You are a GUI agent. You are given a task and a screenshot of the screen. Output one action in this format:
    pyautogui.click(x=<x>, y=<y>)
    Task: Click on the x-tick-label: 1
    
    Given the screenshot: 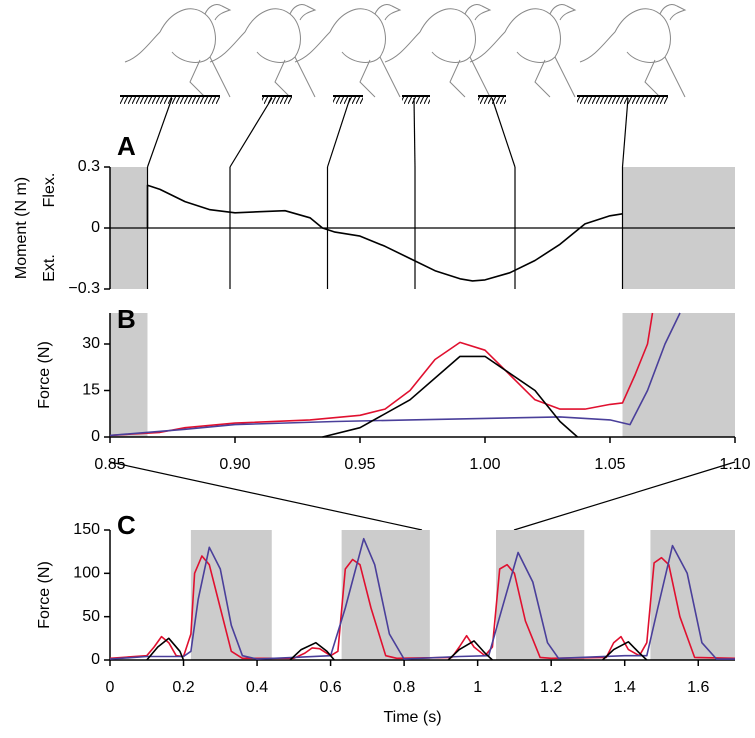 What is the action you would take?
    pyautogui.click(x=477, y=687)
    